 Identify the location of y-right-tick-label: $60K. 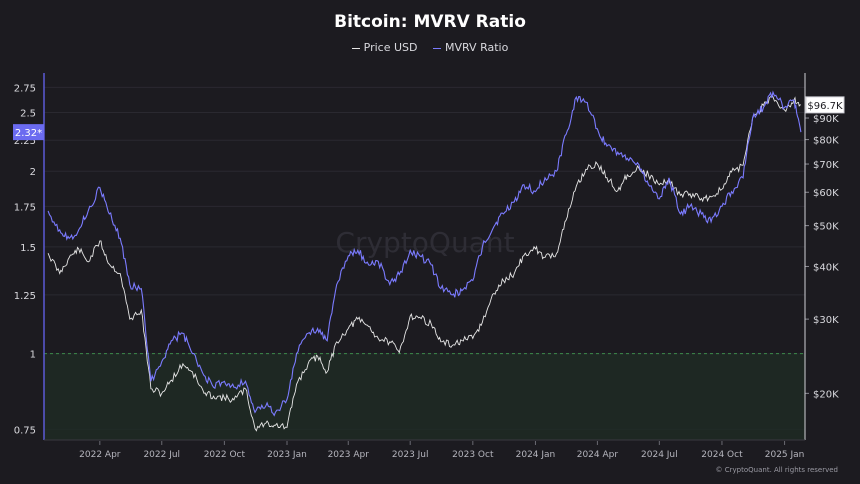
(826, 193).